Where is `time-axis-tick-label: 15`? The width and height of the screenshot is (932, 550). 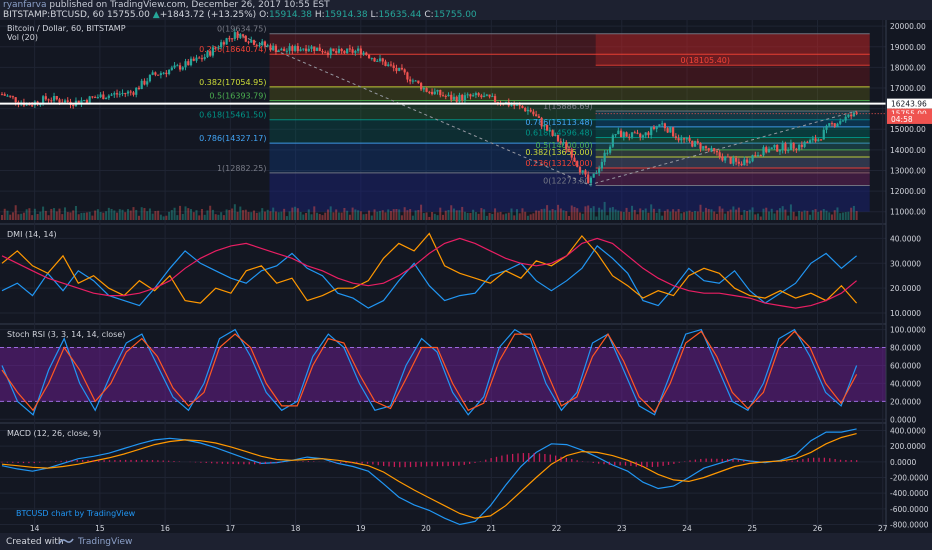
time-axis-tick-label: 15 is located at coordinates (100, 528).